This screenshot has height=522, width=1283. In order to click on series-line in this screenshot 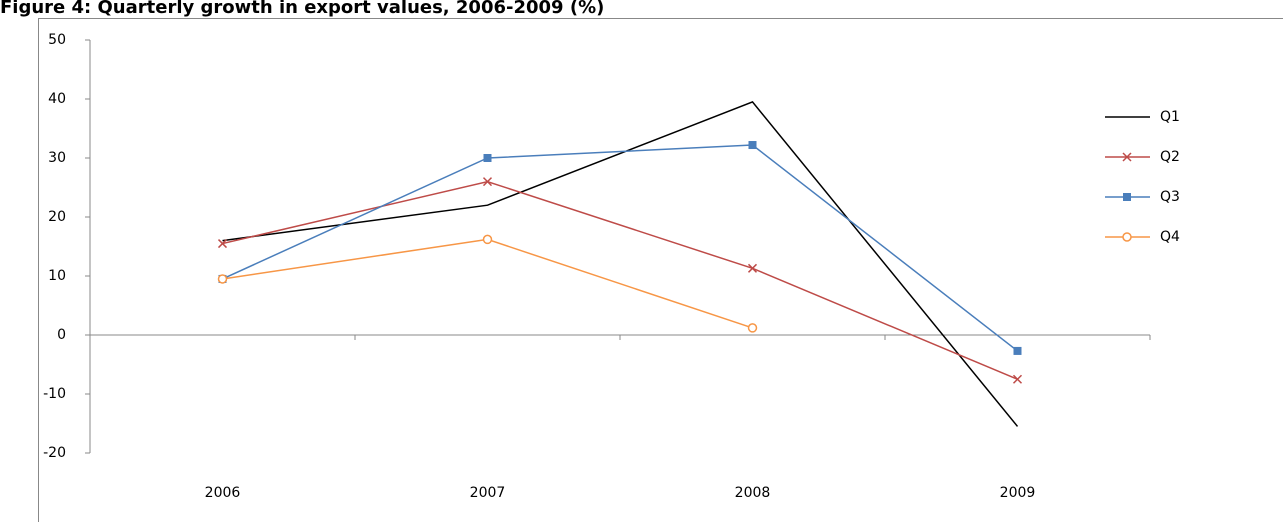, I will do `click(487, 283)`.